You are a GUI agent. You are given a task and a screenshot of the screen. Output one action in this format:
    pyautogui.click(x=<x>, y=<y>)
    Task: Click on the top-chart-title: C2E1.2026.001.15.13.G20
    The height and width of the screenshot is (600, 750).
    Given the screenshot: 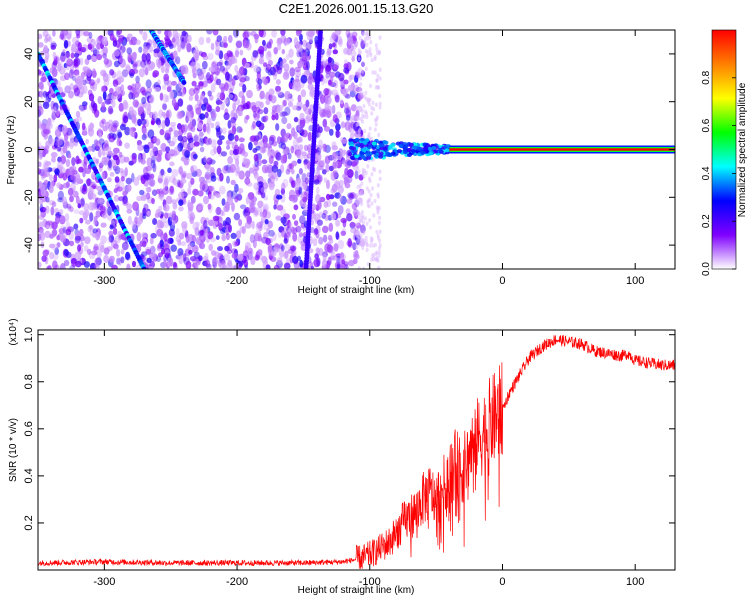 What is the action you would take?
    pyautogui.click(x=356, y=8)
    